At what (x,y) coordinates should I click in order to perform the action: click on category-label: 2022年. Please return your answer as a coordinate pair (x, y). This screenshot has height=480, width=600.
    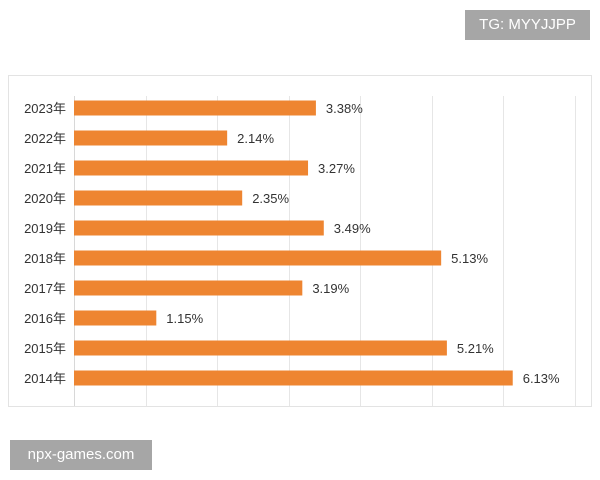
    Looking at the image, I should click on (45, 138).